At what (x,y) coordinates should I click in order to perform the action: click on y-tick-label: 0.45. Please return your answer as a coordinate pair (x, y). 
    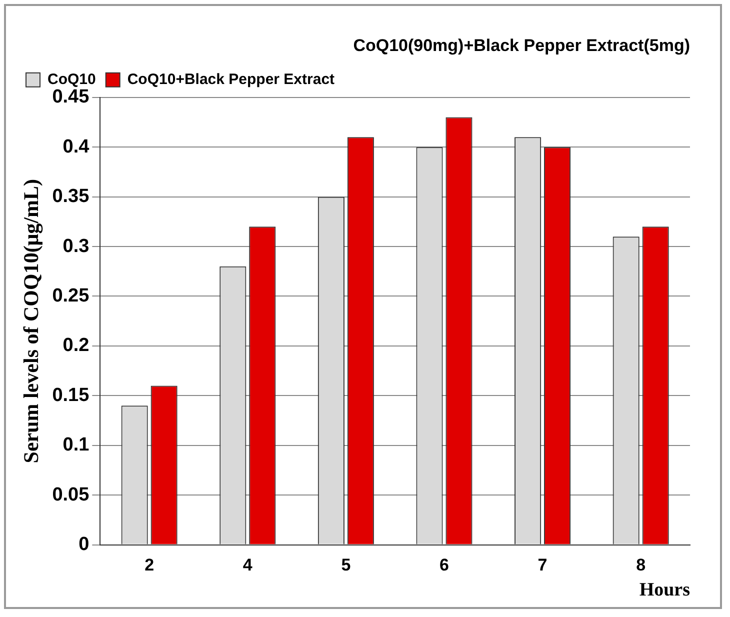
    Looking at the image, I should click on (71, 97).